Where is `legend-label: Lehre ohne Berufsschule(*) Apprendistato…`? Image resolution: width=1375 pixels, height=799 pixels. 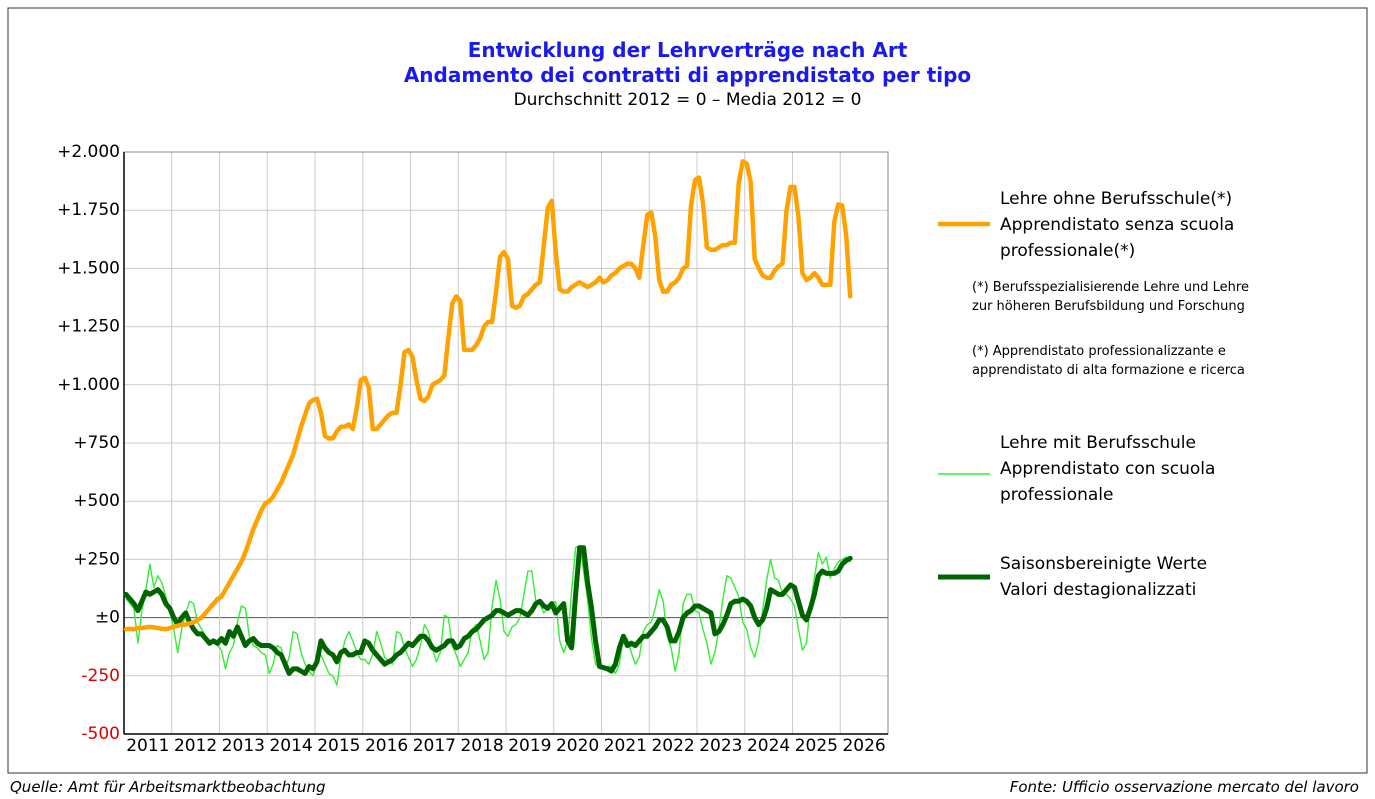 legend-label: Lehre ohne Berufsschule(*) Apprendistato… is located at coordinates (1117, 225).